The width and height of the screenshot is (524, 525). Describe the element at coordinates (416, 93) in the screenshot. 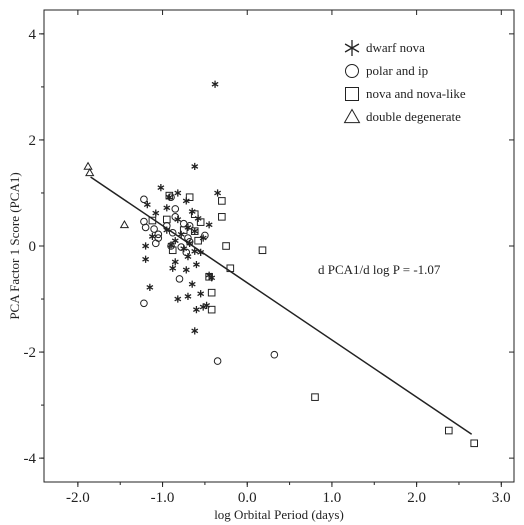

I see `legend-label: nova and nova-like` at that location.